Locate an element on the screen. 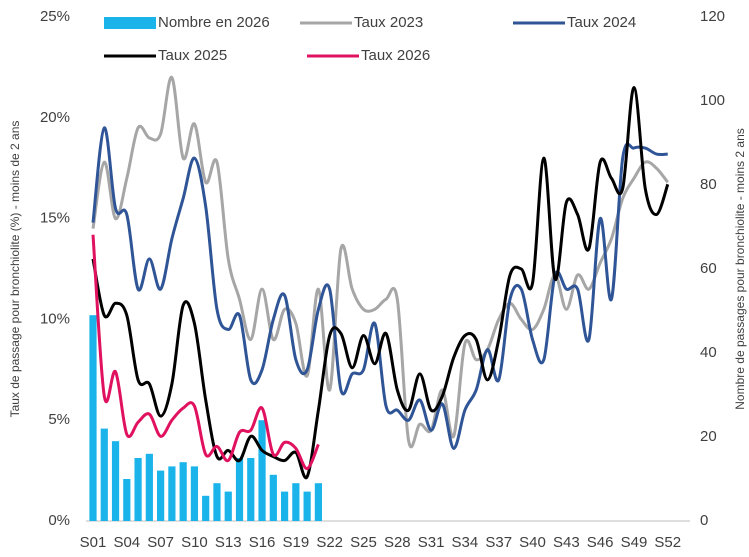 The image size is (749, 557). y2-tick-label: 20 is located at coordinates (708, 436).